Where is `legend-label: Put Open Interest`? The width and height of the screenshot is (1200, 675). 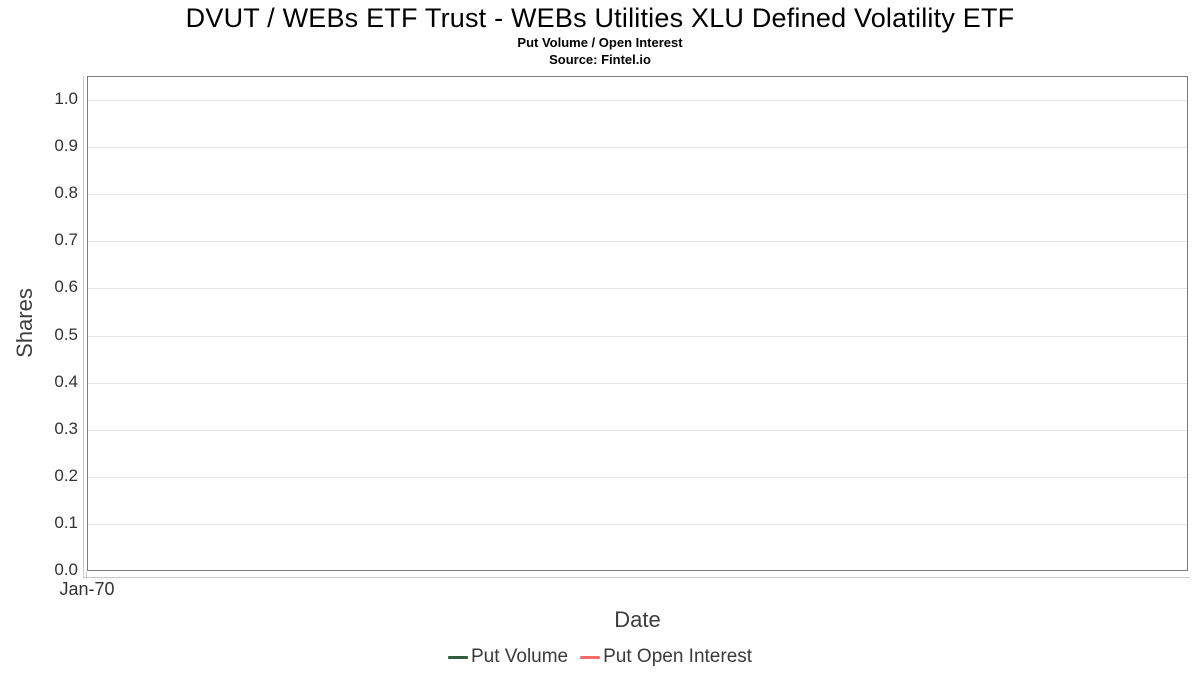
legend-label: Put Open Interest is located at coordinates (678, 656).